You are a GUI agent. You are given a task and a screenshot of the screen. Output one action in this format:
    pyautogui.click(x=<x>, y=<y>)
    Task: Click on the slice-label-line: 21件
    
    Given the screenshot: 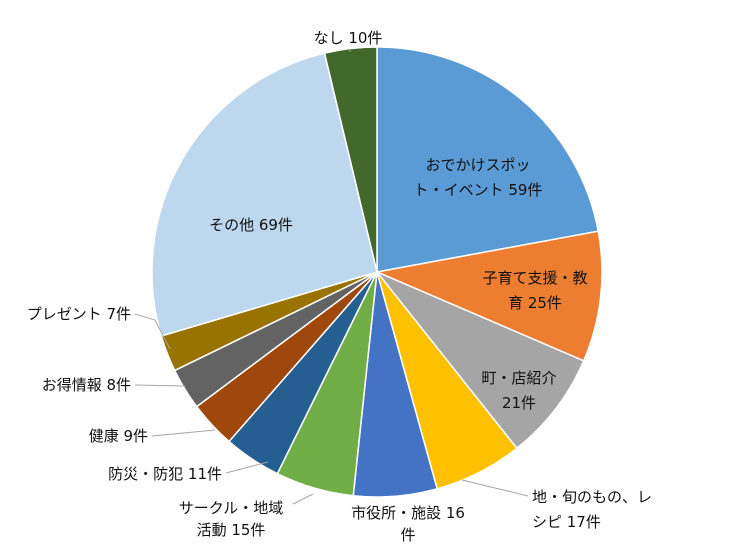 What is the action you would take?
    pyautogui.click(x=519, y=403)
    